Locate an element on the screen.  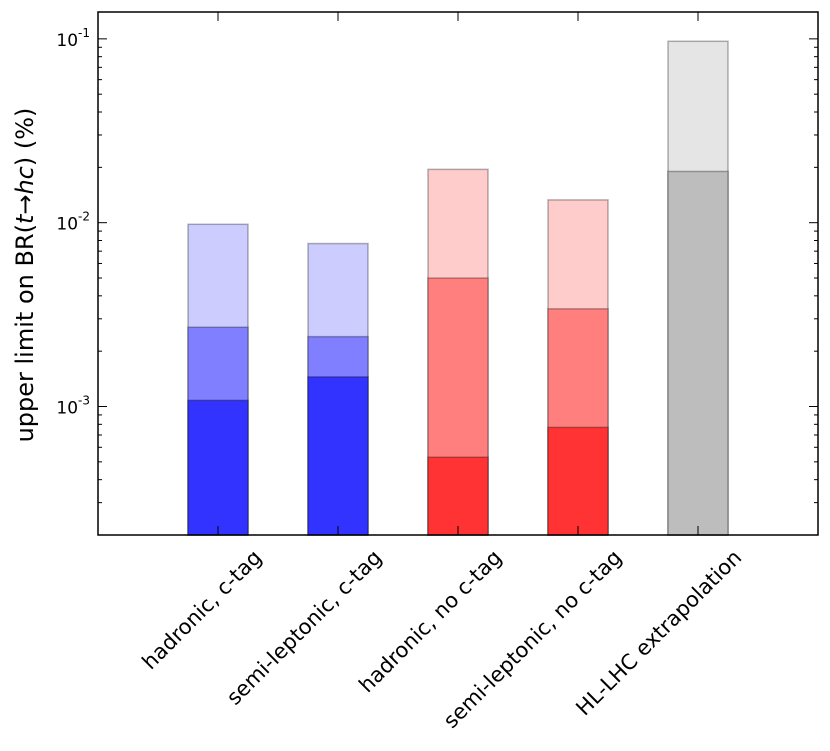
bar-hl-lhc-extrapolation-medium is located at coordinates (698, 353).